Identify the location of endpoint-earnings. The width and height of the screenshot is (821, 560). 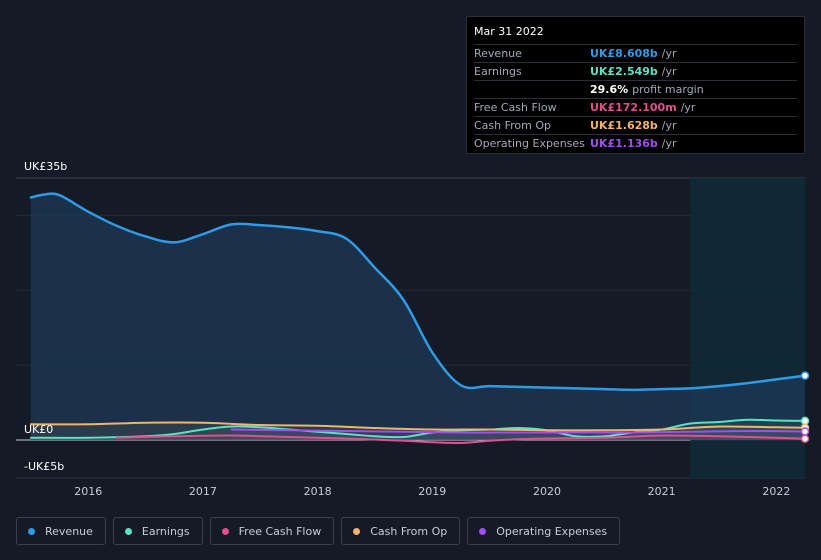
(805, 421).